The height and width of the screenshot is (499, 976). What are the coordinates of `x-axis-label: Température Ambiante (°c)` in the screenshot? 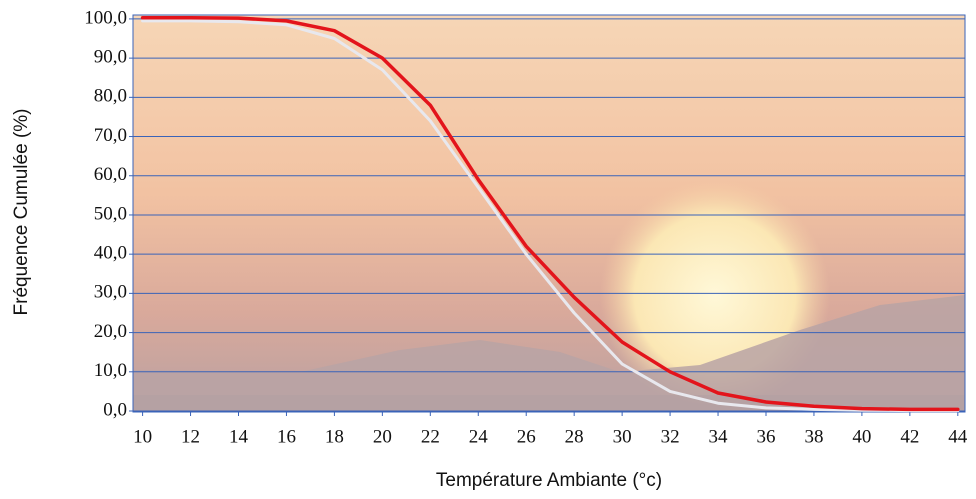 It's located at (549, 480).